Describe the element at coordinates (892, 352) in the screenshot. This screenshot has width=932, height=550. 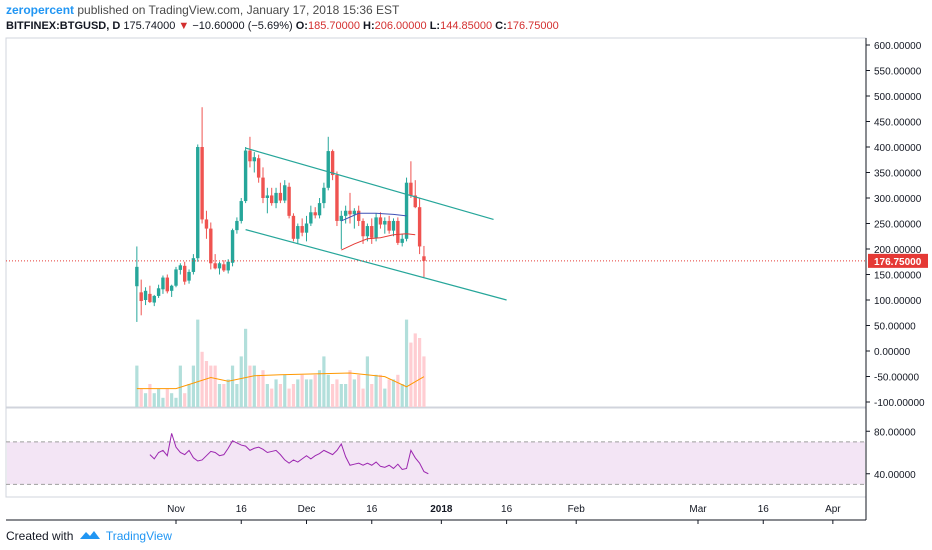
I see `y-tick-label: 0.00000` at that location.